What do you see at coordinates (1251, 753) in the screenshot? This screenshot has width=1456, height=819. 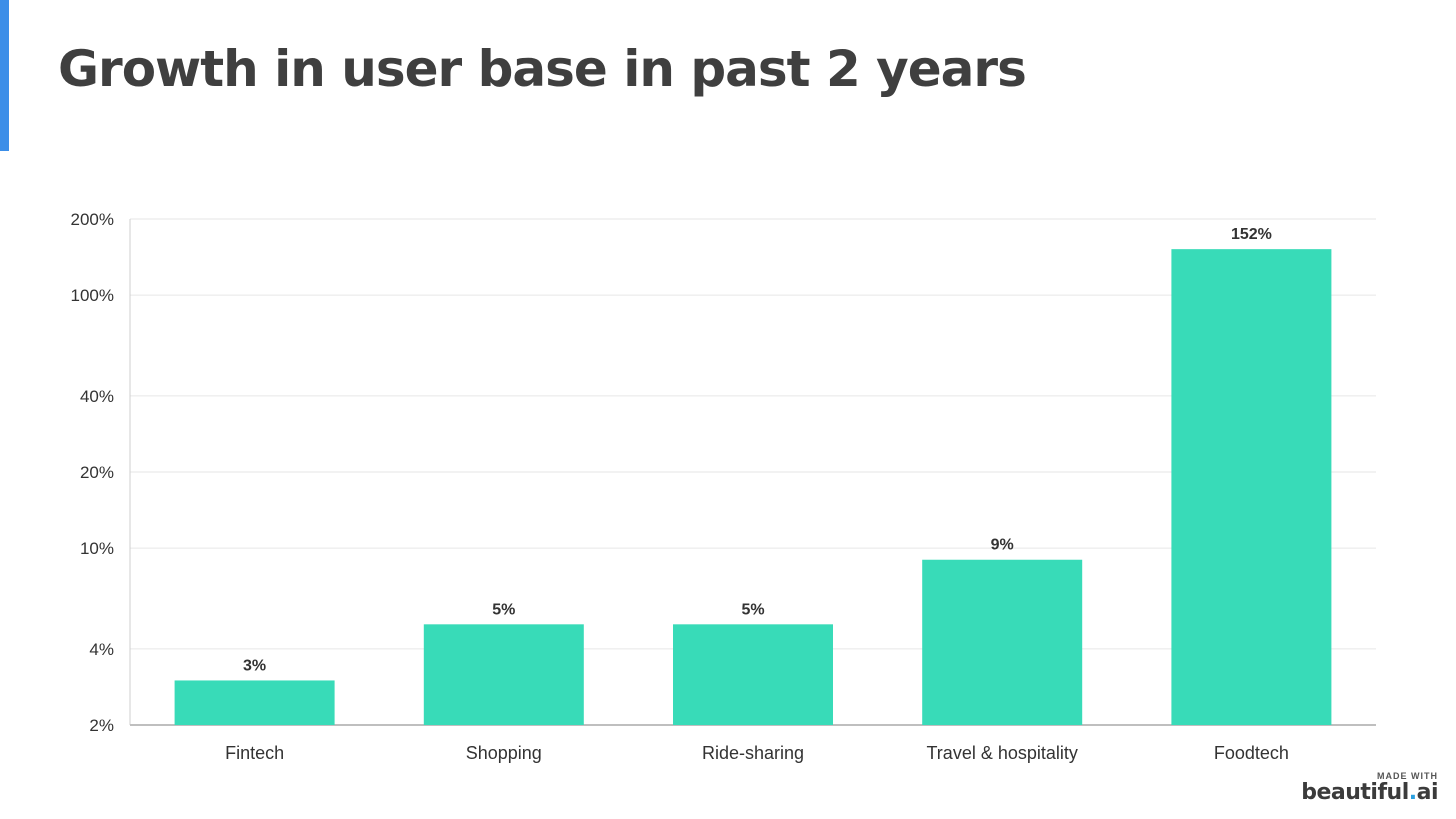 I see `x-category-label: Foodtech` at bounding box center [1251, 753].